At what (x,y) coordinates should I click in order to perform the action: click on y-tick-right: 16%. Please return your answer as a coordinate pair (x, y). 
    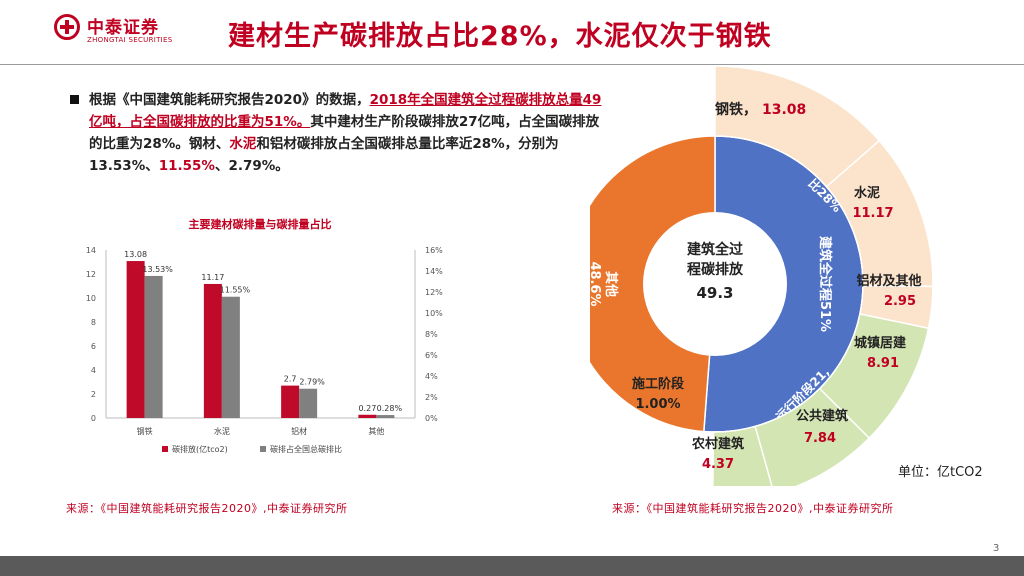
    Looking at the image, I should click on (434, 250).